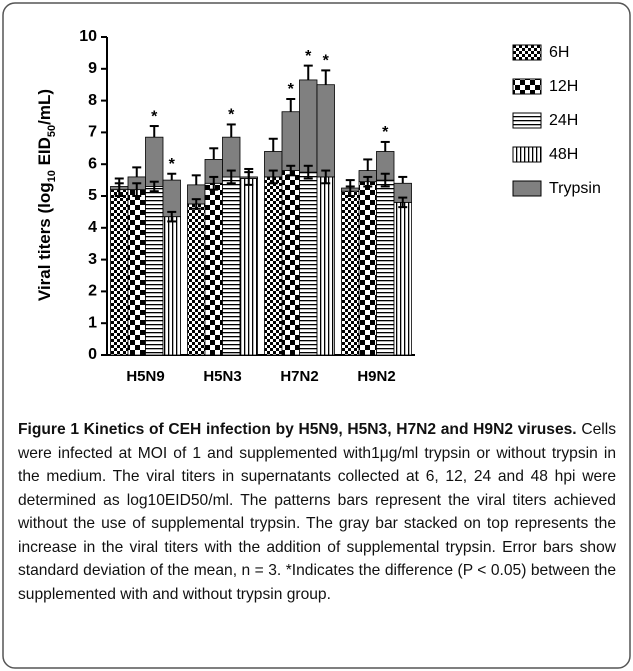 The width and height of the screenshot is (633, 671). I want to click on y-axis-label-part: /mL), so click(44, 107).